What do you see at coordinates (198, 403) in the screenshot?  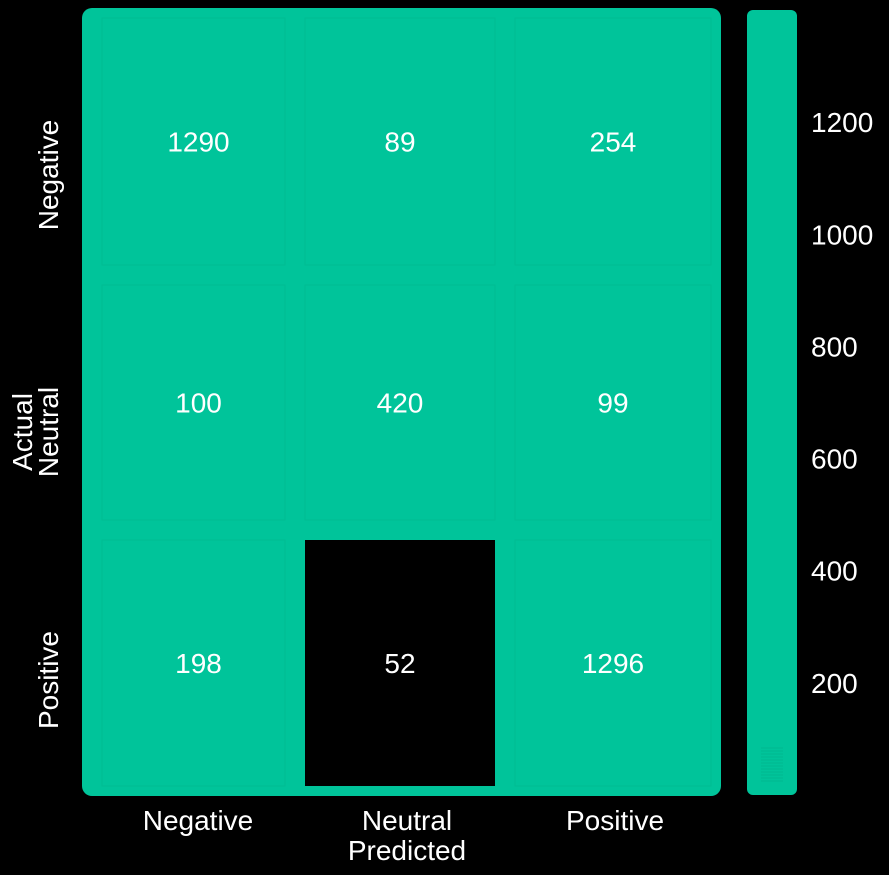 I see `cell-value-label: 100` at bounding box center [198, 403].